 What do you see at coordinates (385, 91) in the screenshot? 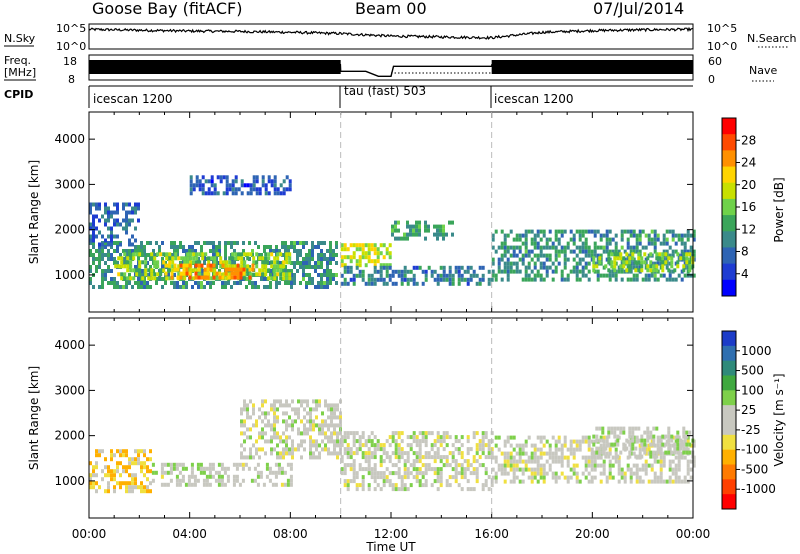
I see `cpid-segment-2: tau (fast) 503` at bounding box center [385, 91].